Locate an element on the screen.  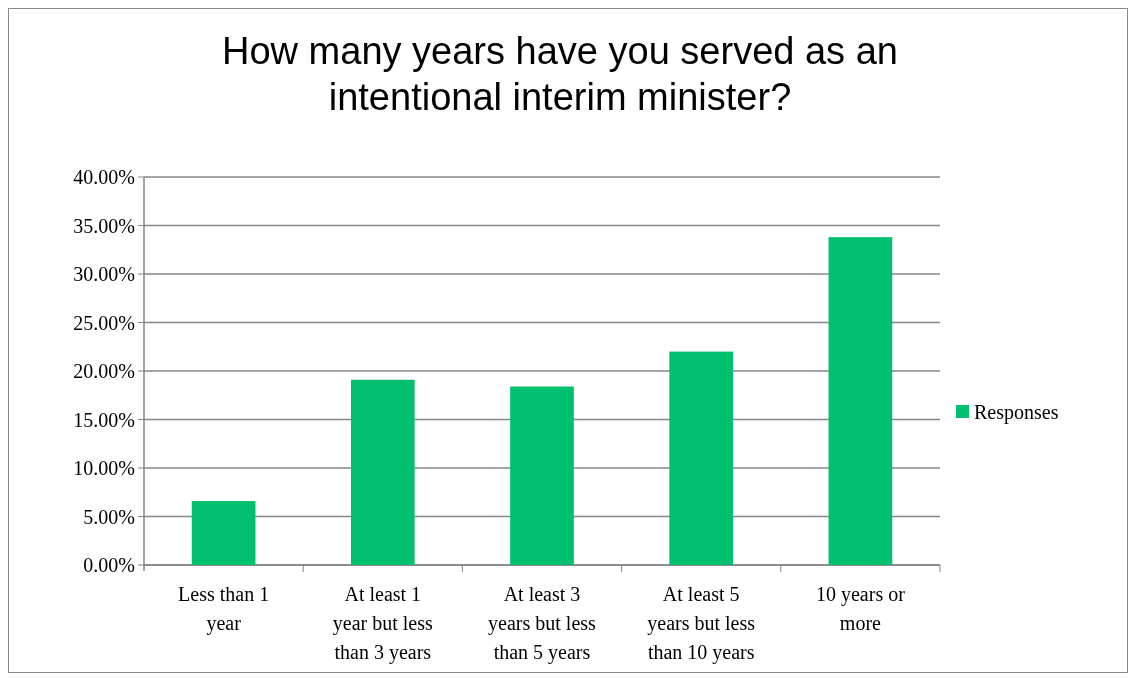
y-tick-label: 40.00% is located at coordinates (104, 177).